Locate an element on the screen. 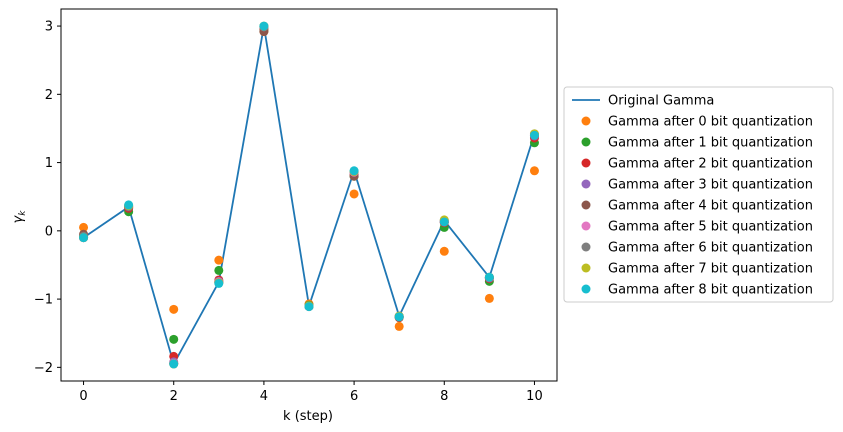  x-tick-label: 0 is located at coordinates (83, 396).